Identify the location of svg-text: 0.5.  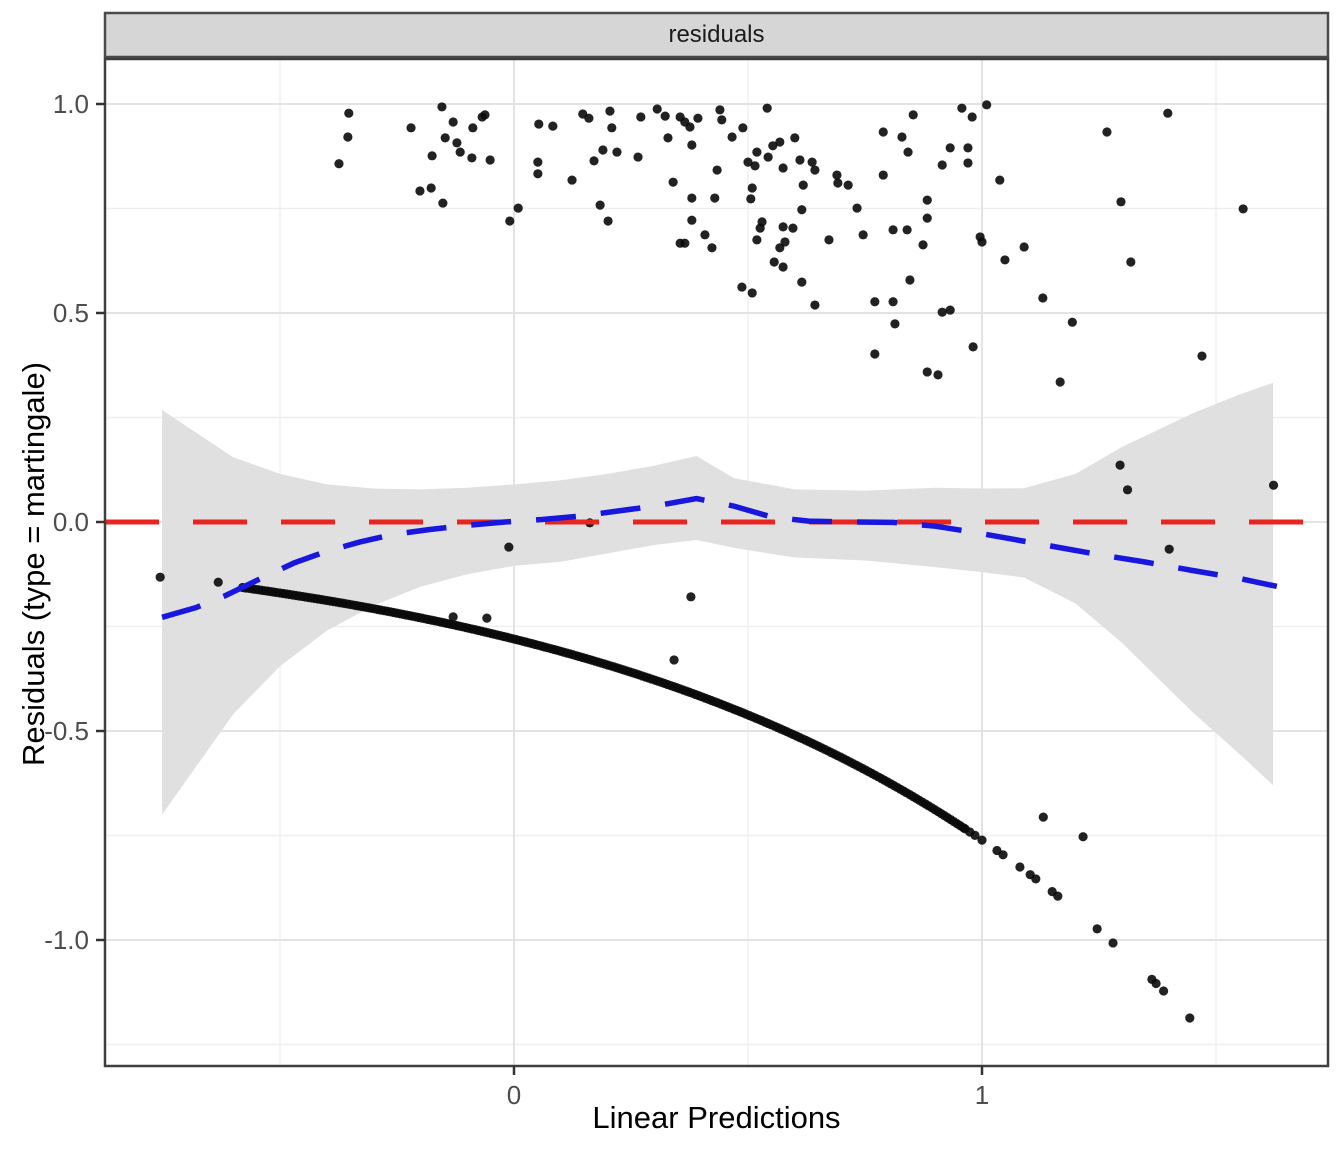
(71, 313).